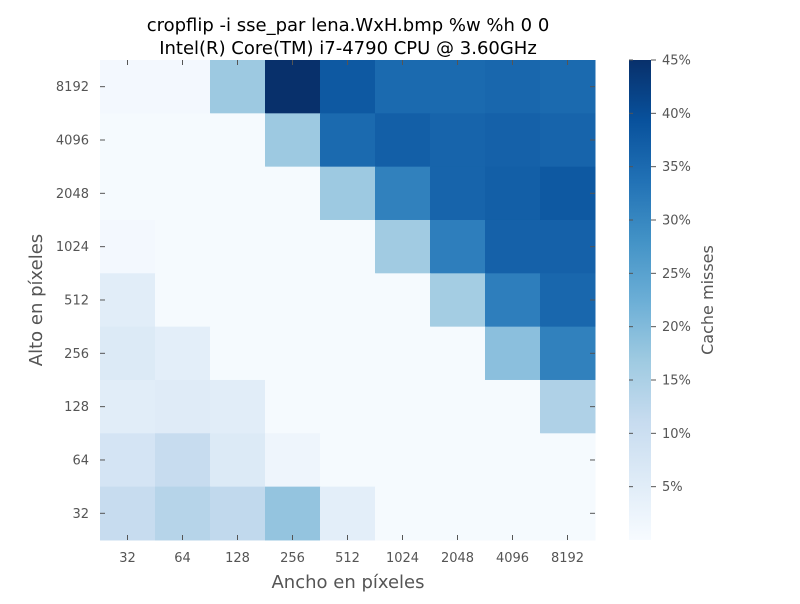  What do you see at coordinates (707, 300) in the screenshot?
I see `colorbar-label: Cache misses` at bounding box center [707, 300].